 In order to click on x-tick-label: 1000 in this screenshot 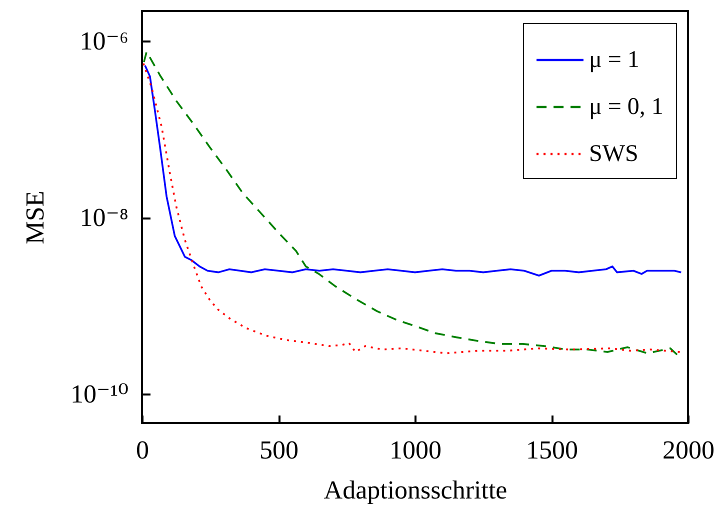, I will do `click(416, 450)`.